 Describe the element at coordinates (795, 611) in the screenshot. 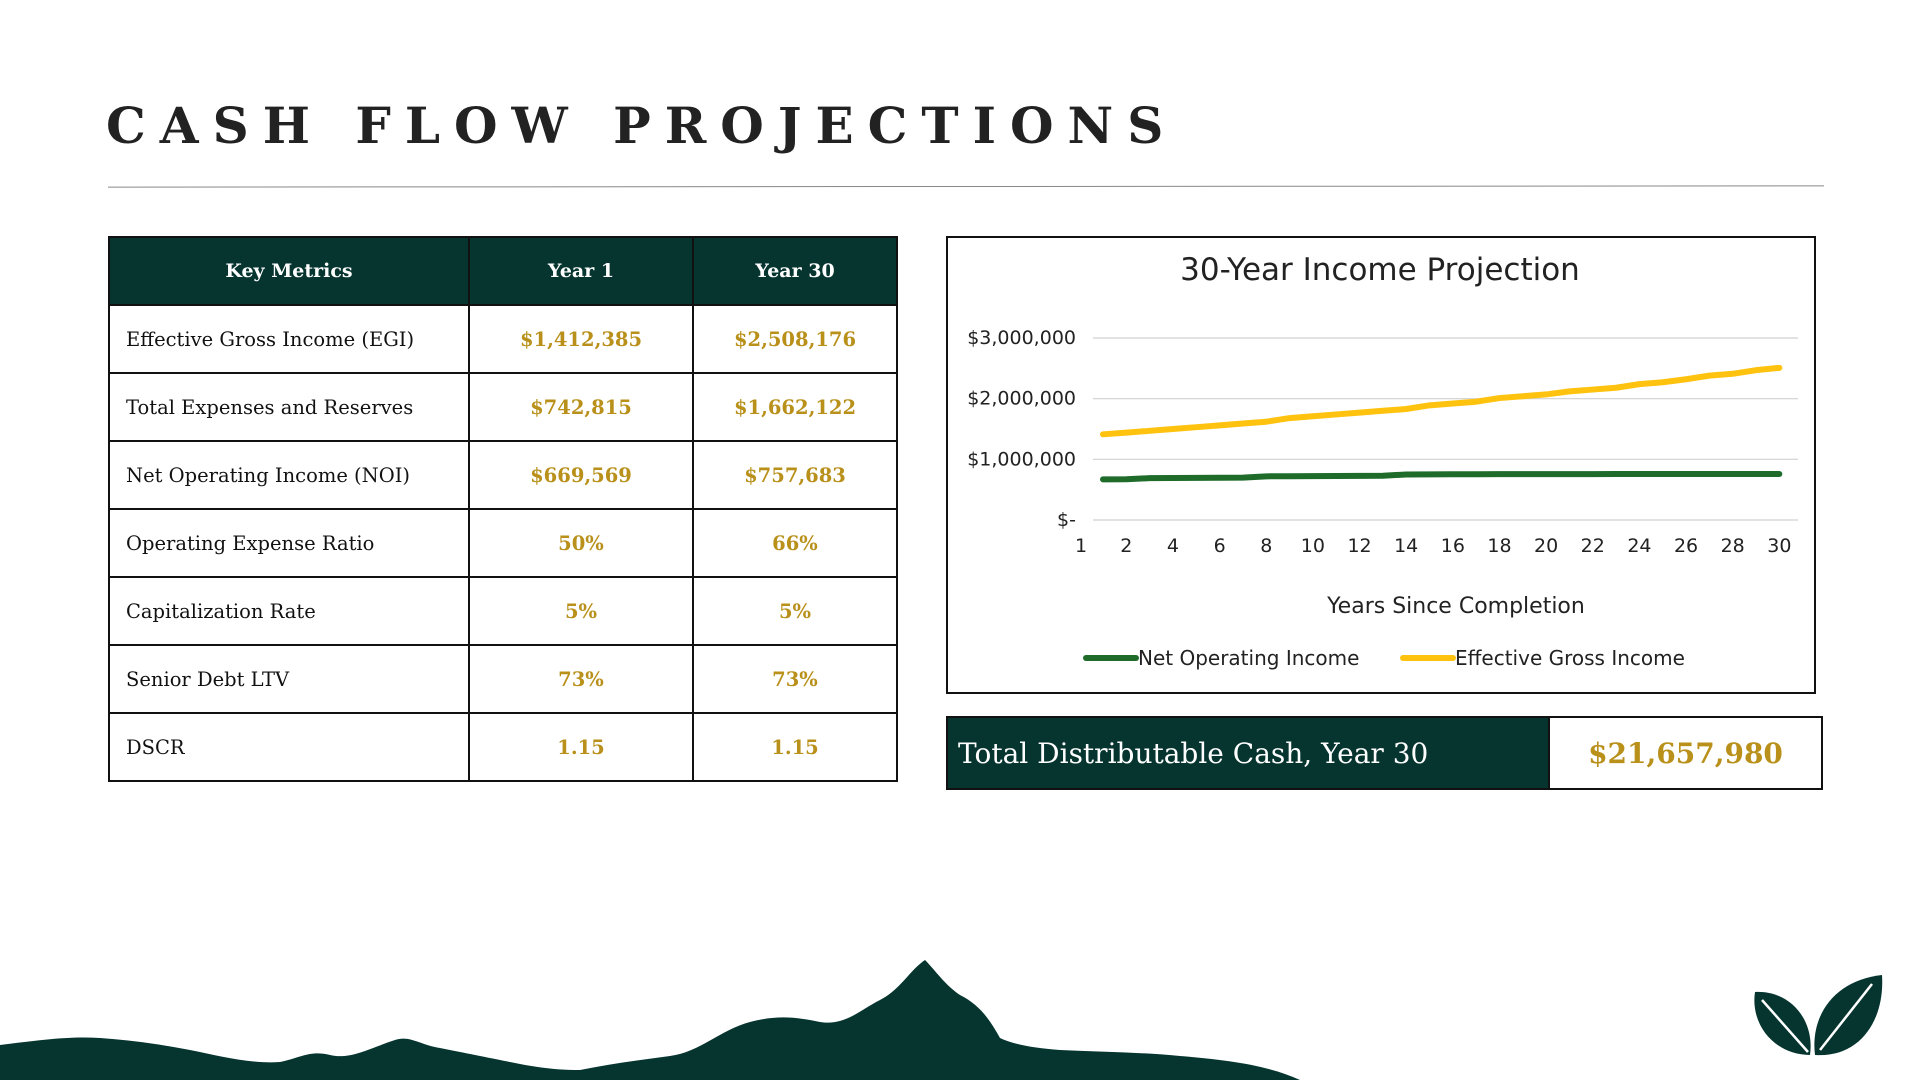

I see `row-year-30-value: 5%` at that location.